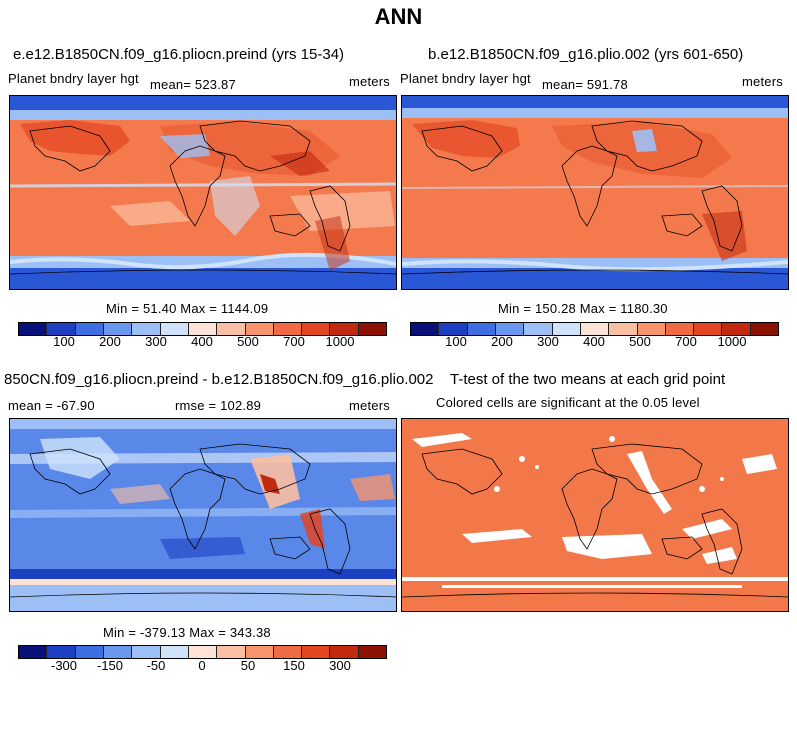  What do you see at coordinates (594, 341) in the screenshot?
I see `panel-2-colorbar-label: 400` at bounding box center [594, 341].